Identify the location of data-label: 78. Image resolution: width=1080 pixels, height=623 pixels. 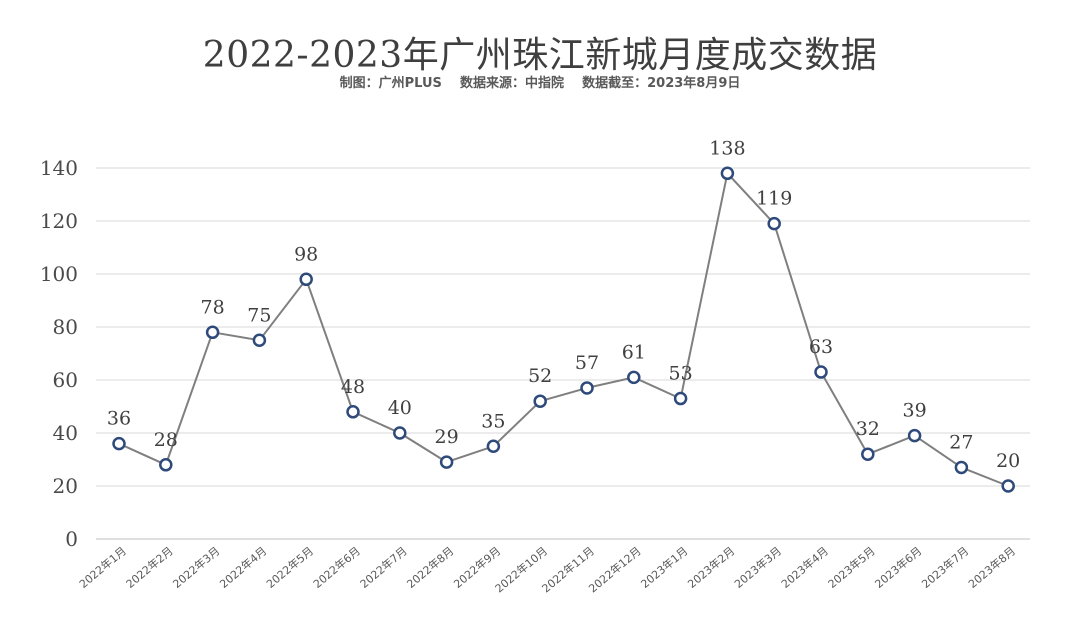
(213, 307).